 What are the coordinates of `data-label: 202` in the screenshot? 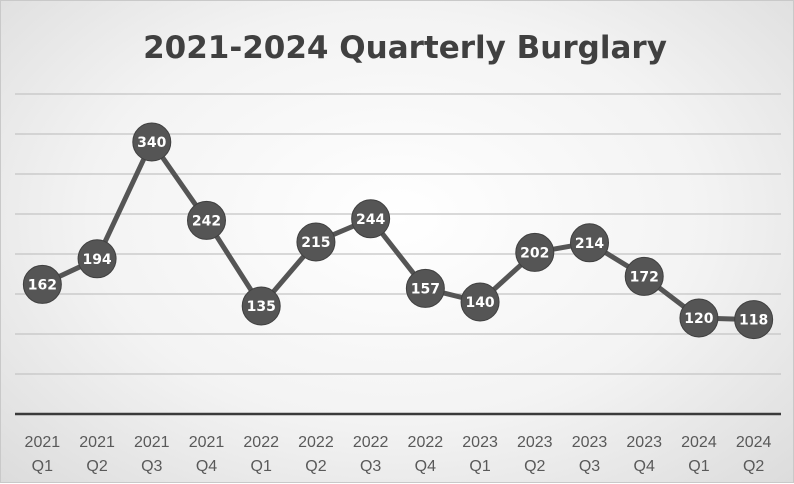 It's located at (534, 253).